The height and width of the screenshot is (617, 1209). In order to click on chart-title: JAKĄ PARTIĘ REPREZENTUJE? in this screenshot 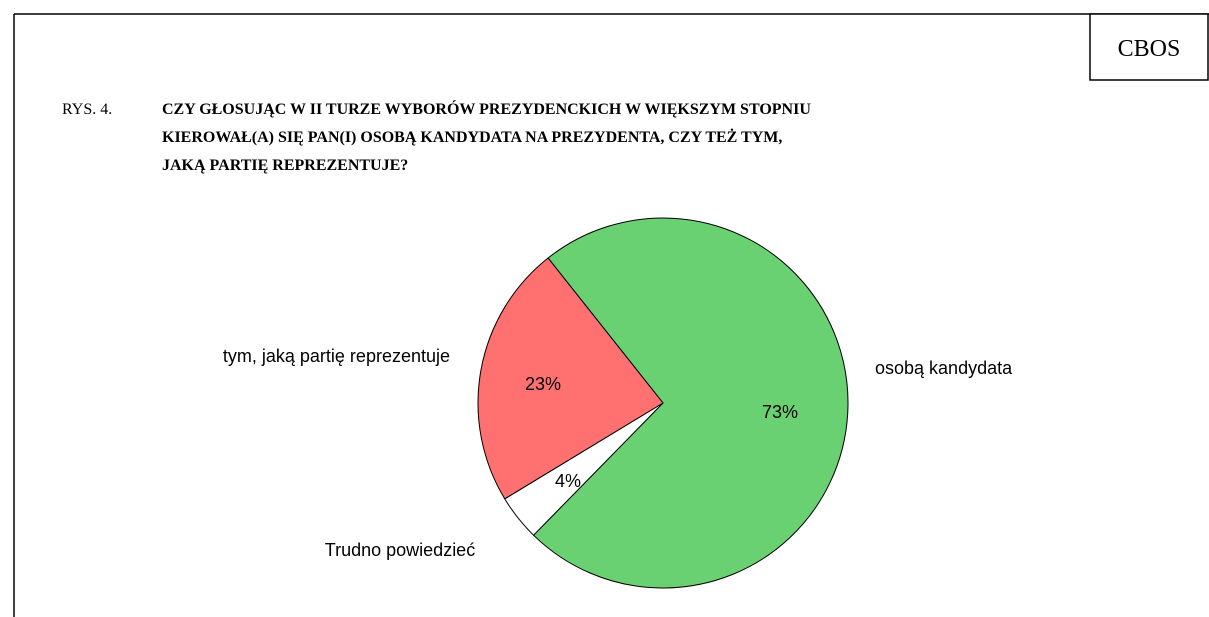, I will do `click(285, 165)`.